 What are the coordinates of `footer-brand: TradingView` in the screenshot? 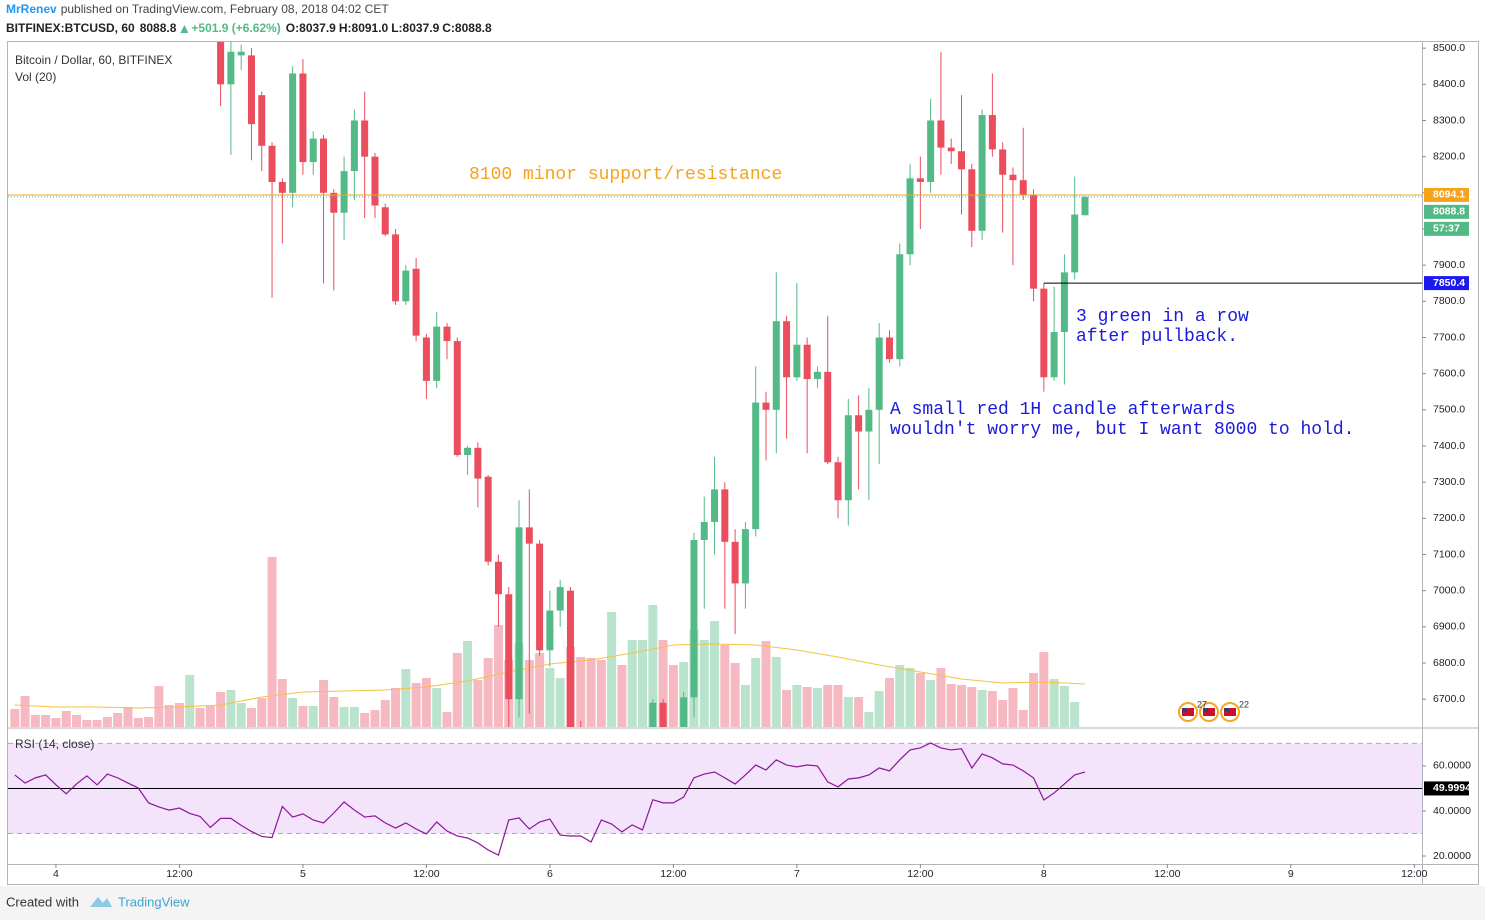 It's located at (154, 901).